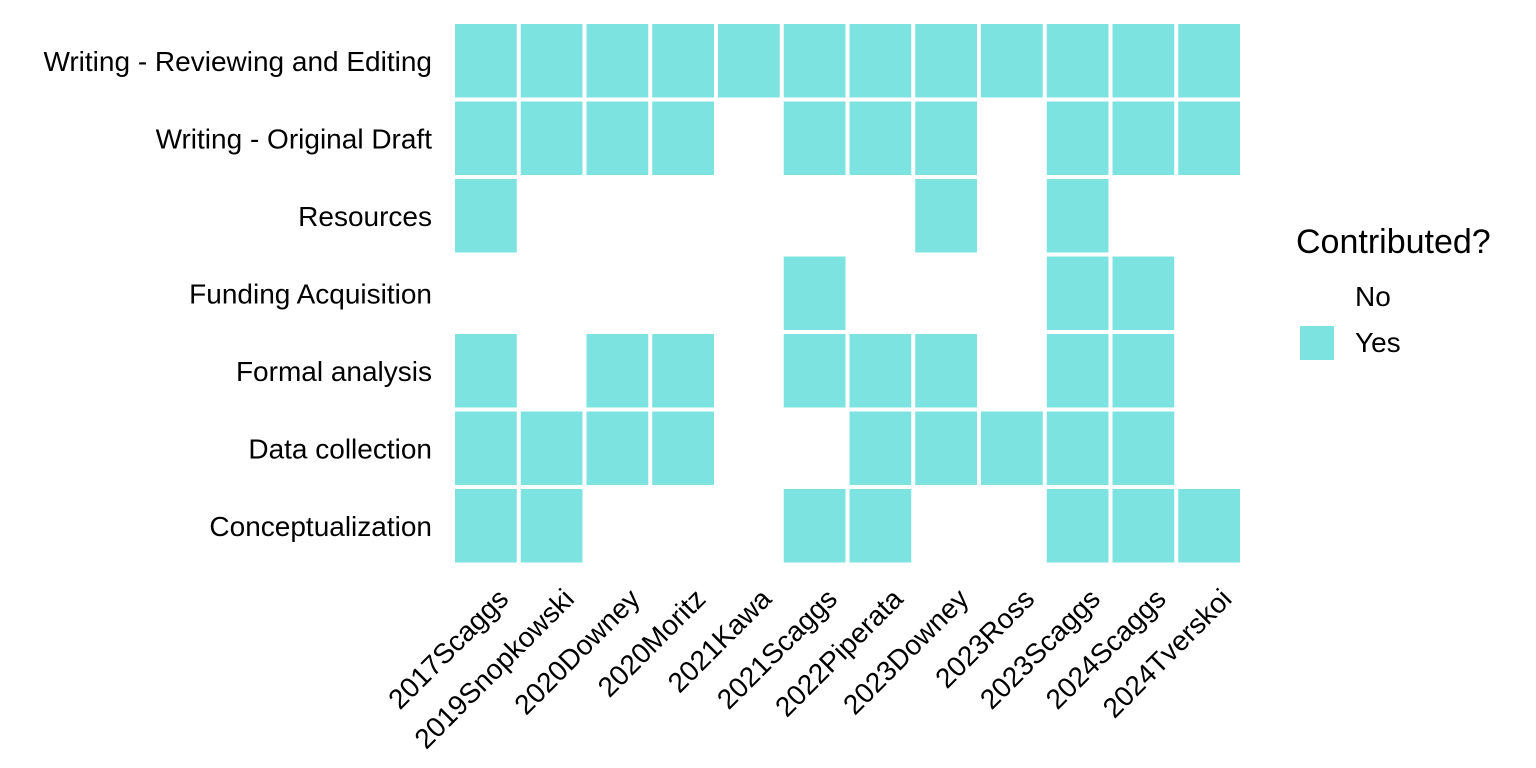 The image size is (1536, 768). I want to click on y-tick-label: Data collection, so click(340, 448).